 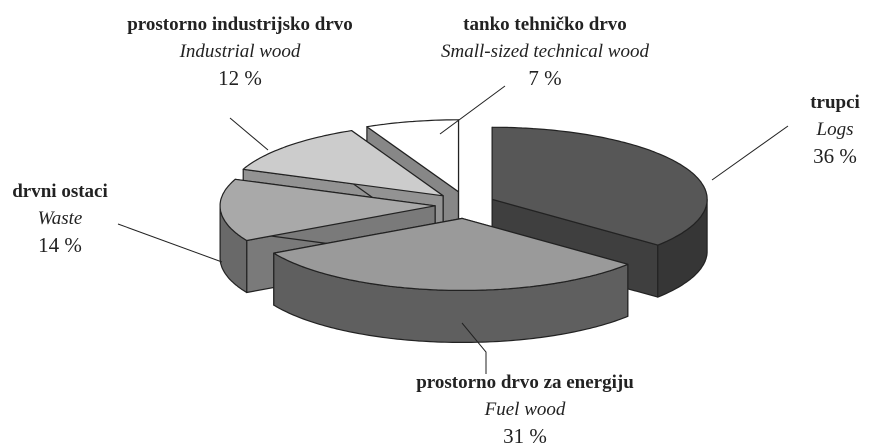 What do you see at coordinates (60, 245) in the screenshot?
I see `value-label: 14 %` at bounding box center [60, 245].